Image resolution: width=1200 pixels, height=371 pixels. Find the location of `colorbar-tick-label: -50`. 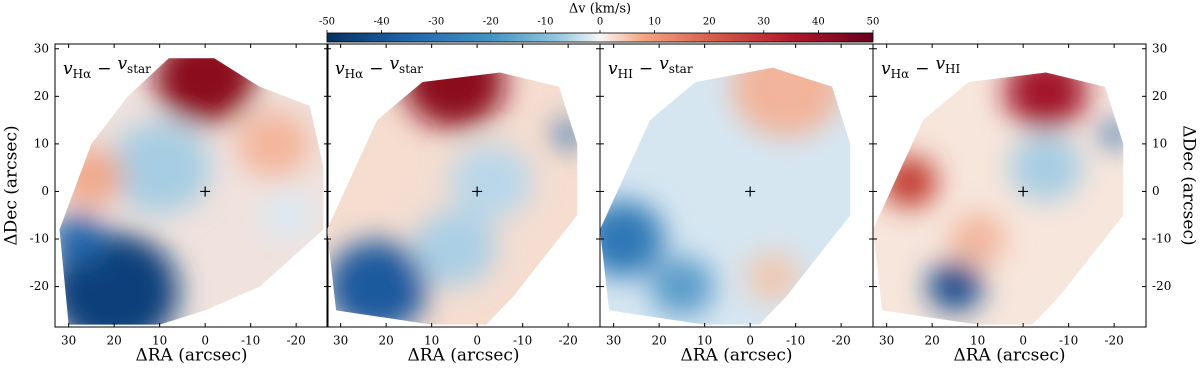

colorbar-tick-label: -50 is located at coordinates (327, 22).